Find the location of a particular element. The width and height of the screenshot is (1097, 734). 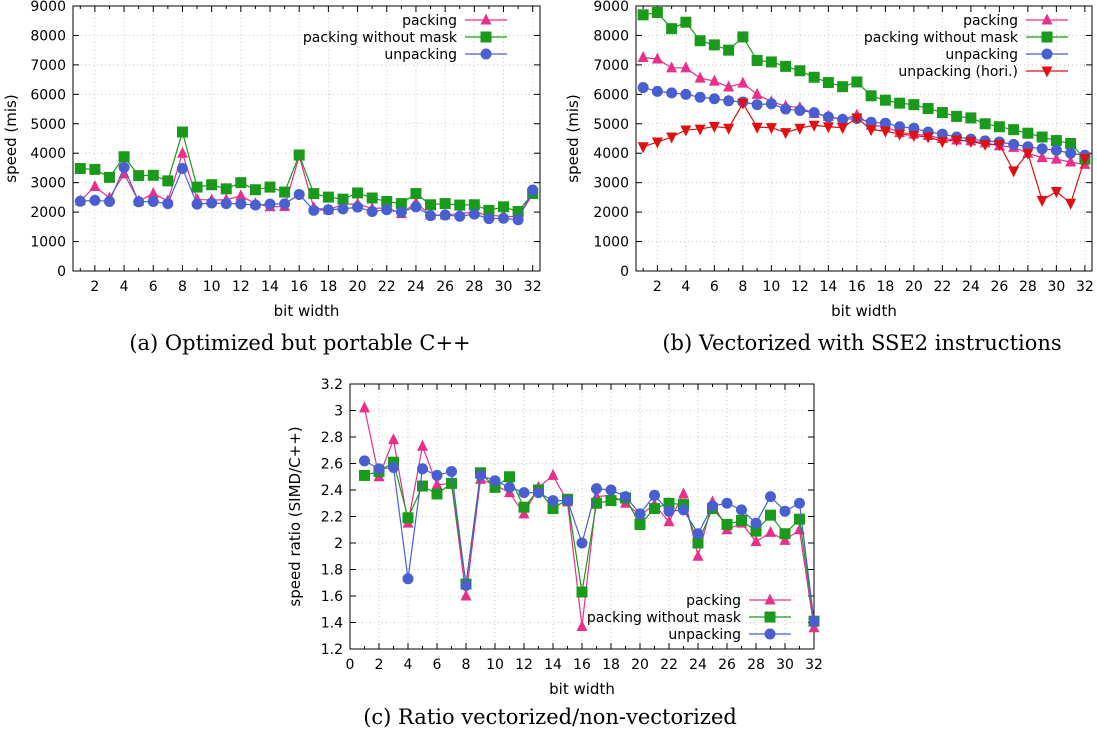

y-tick-label: 3.2 is located at coordinates (332, 385).